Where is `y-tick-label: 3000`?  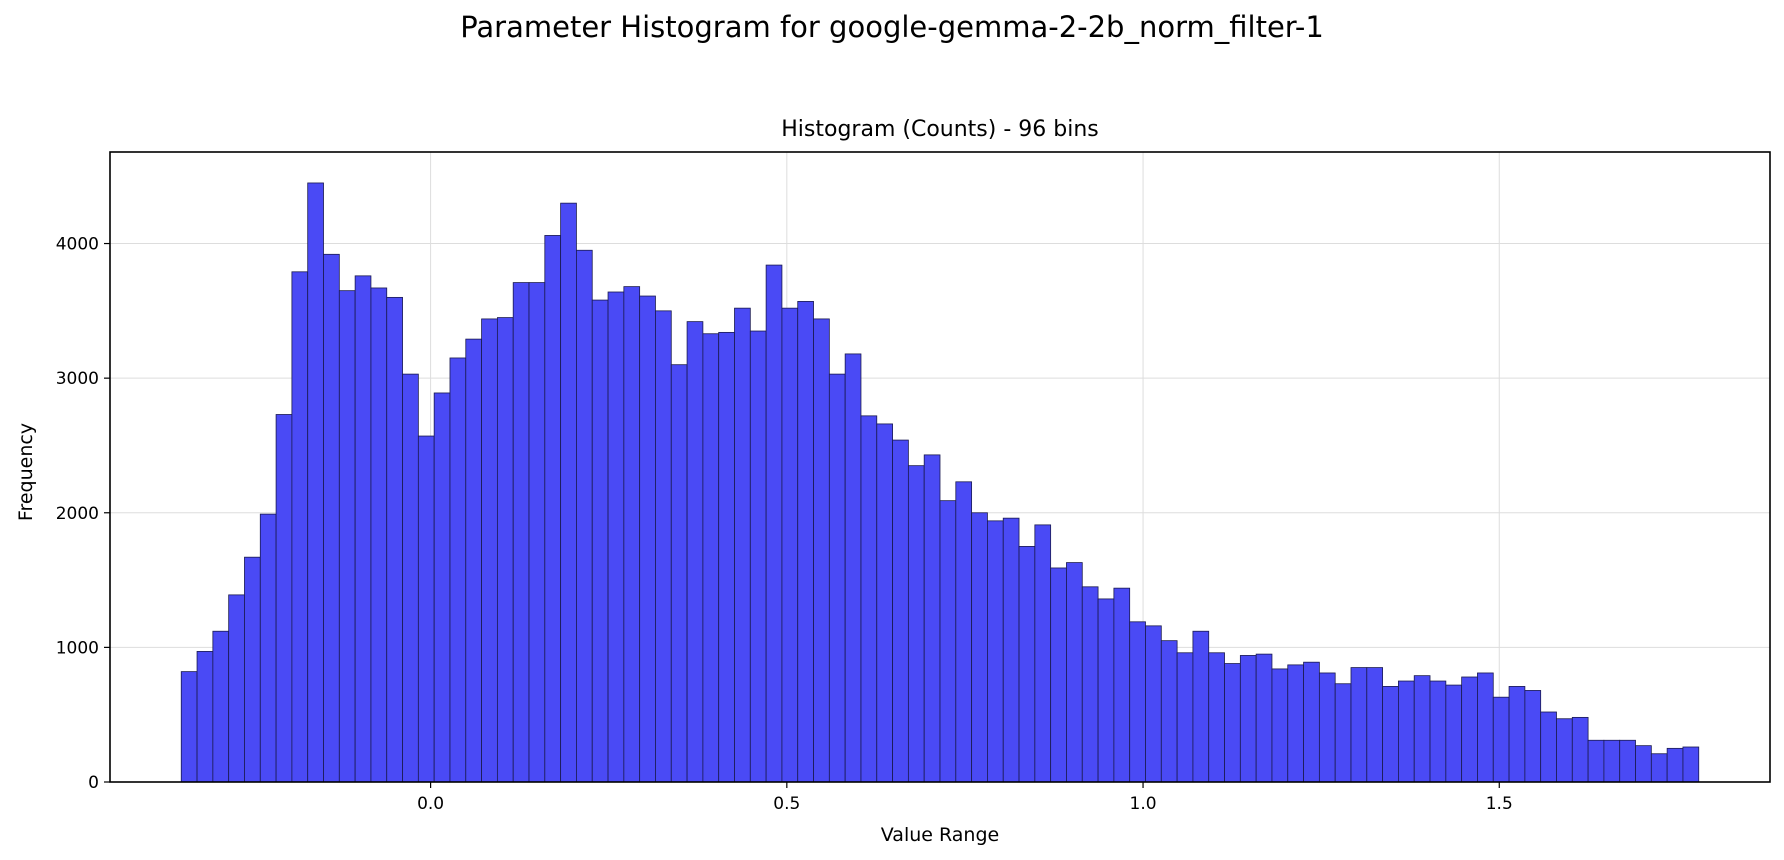 y-tick-label: 3000 is located at coordinates (77, 379).